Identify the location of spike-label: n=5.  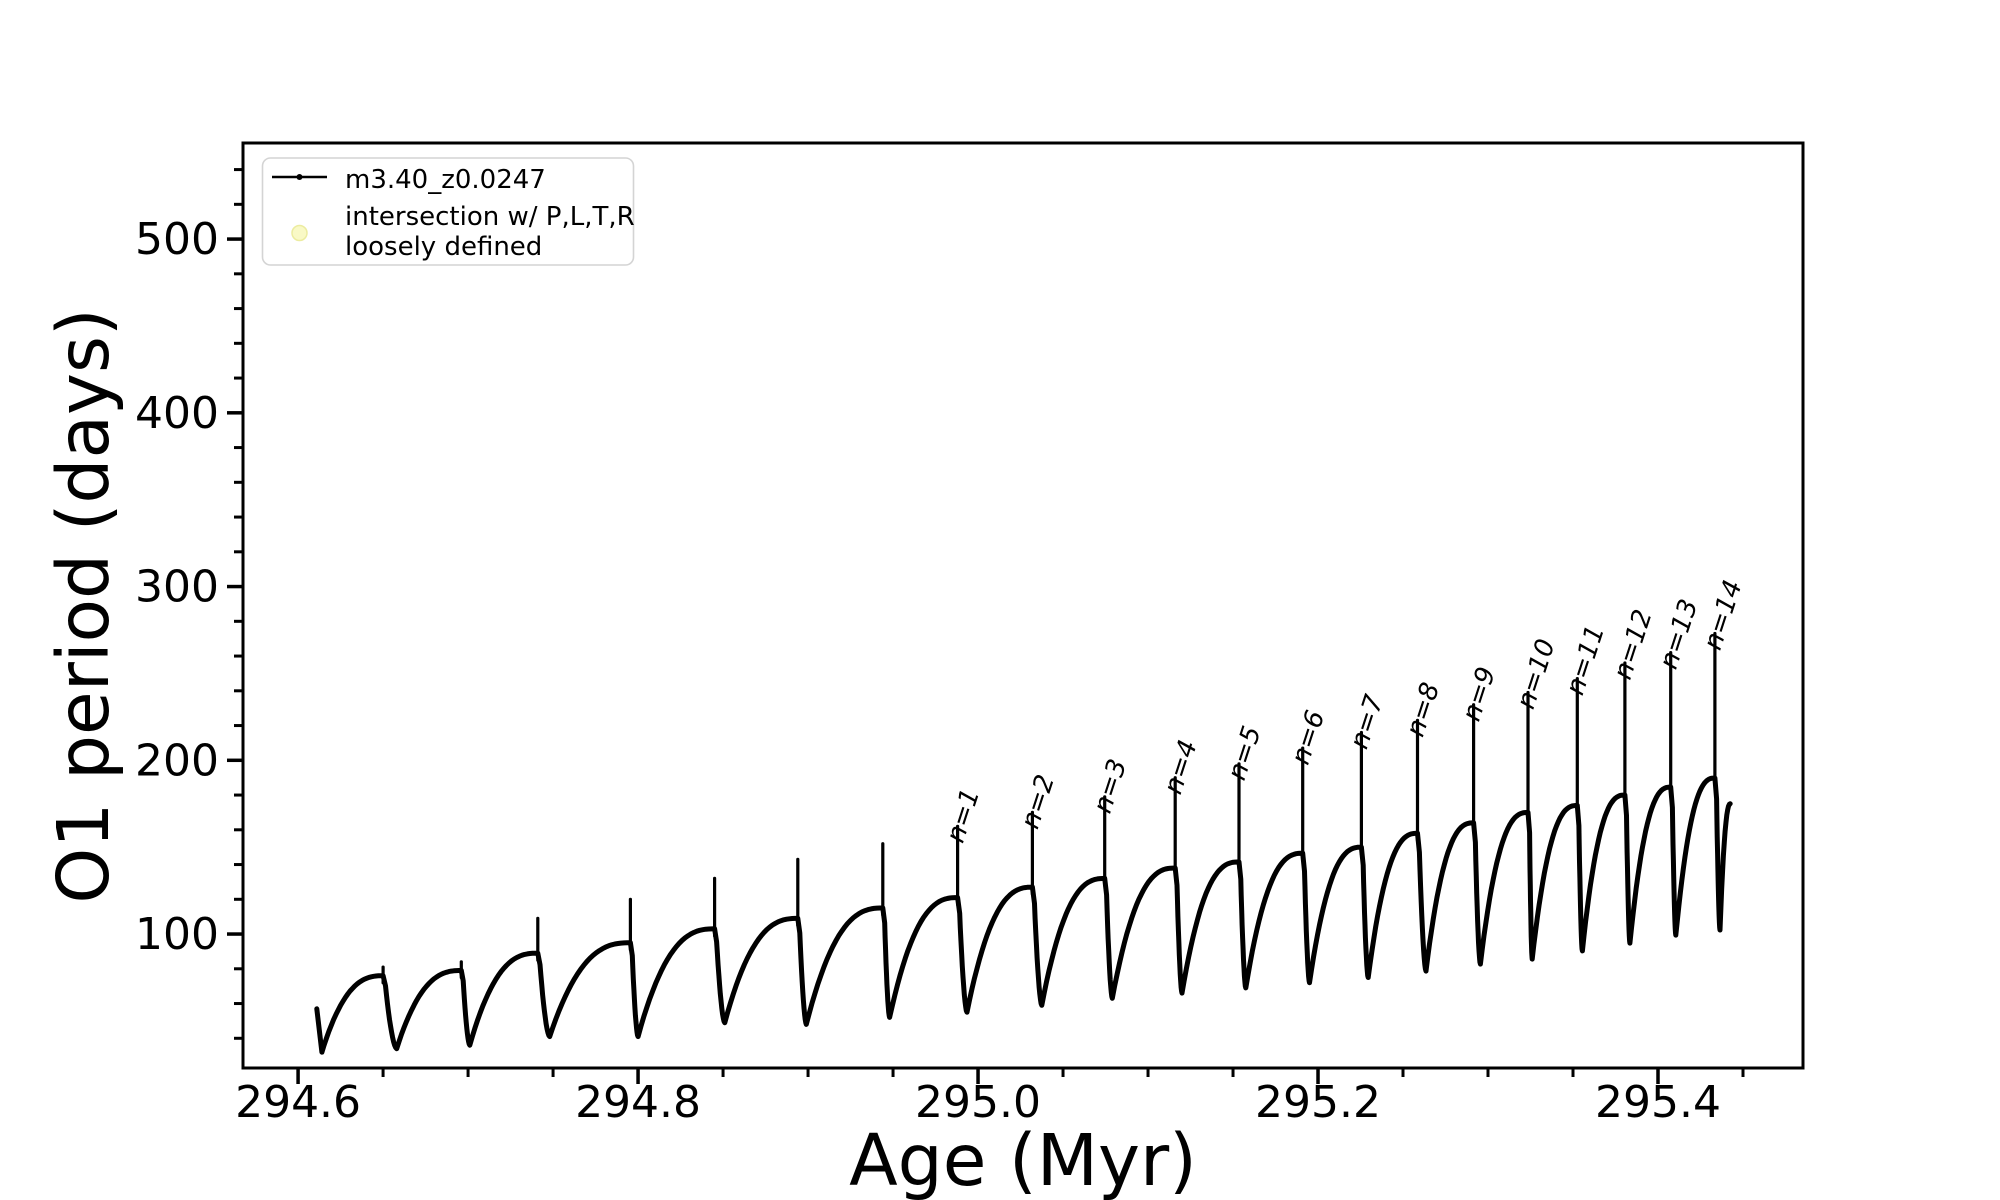
(1244, 753).